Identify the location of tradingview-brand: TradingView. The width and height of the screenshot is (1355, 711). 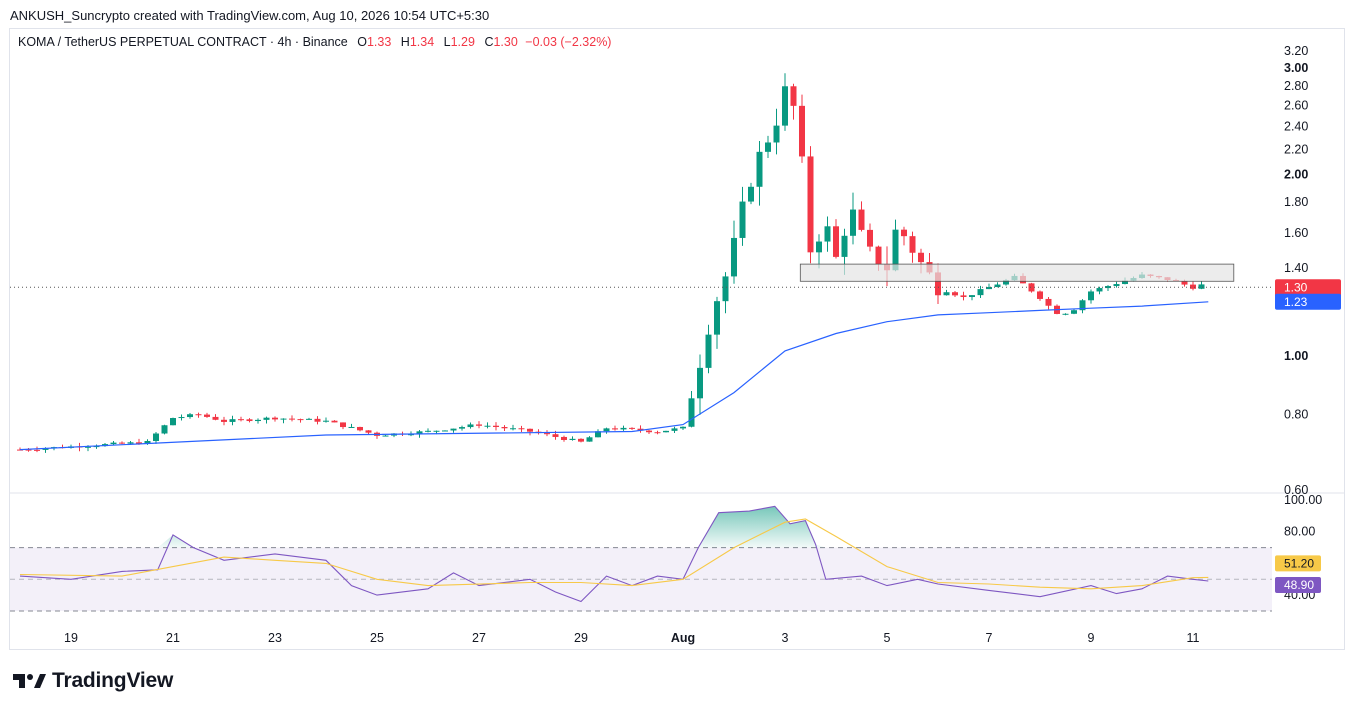
(92, 681).